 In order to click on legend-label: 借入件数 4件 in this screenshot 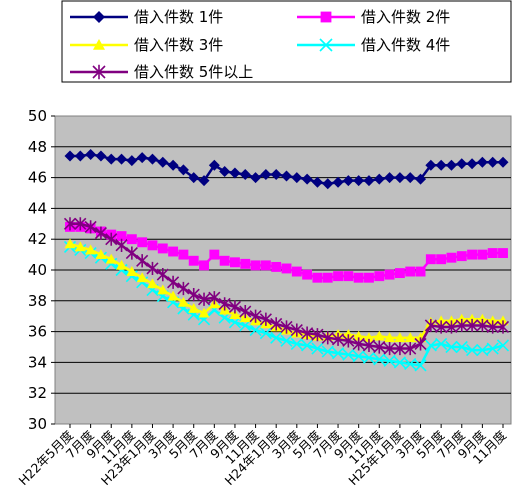, I will do `click(405, 45)`.